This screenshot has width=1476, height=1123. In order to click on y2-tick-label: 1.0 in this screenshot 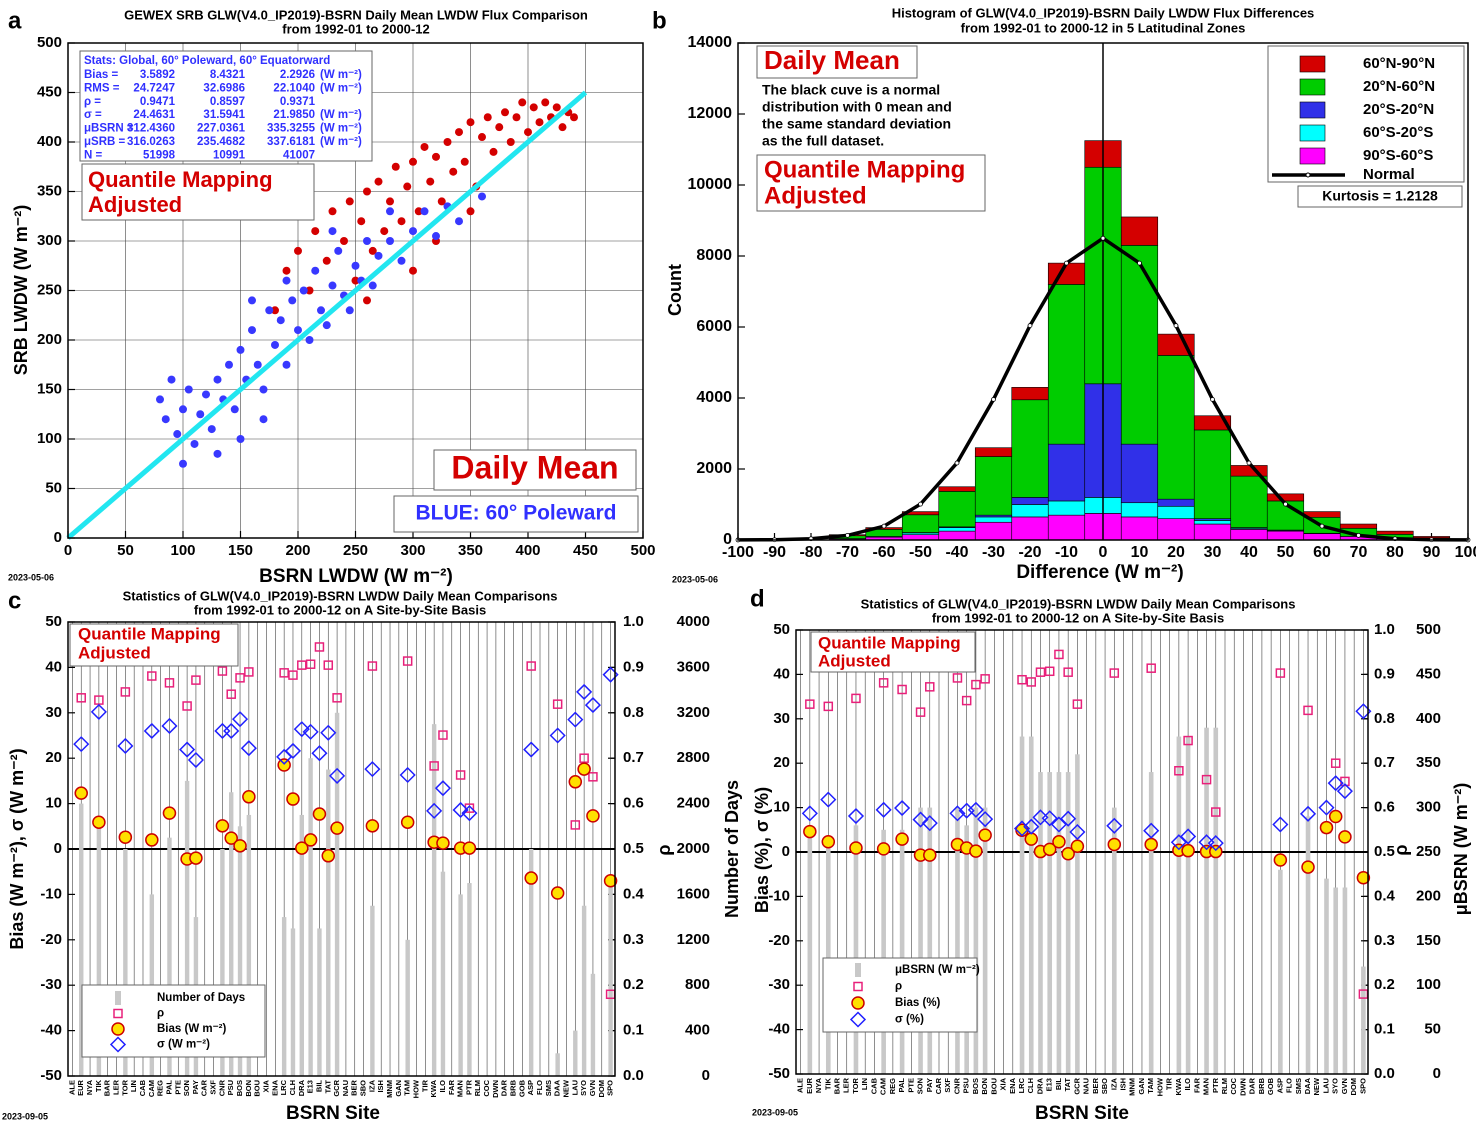, I will do `click(633, 621)`.